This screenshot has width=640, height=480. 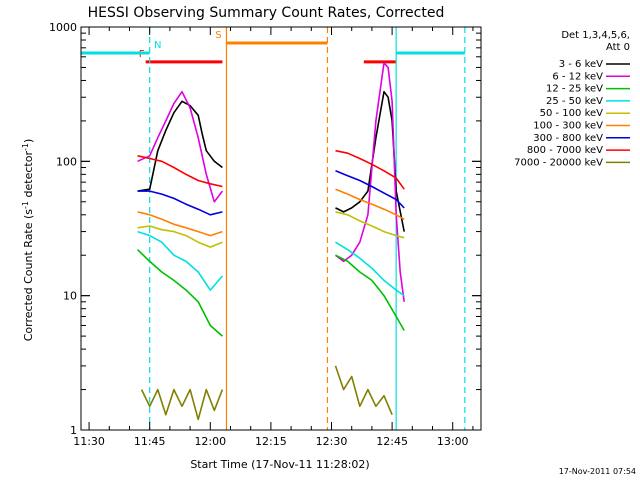 I want to click on x-tick-label: 11:30, so click(x=89, y=441).